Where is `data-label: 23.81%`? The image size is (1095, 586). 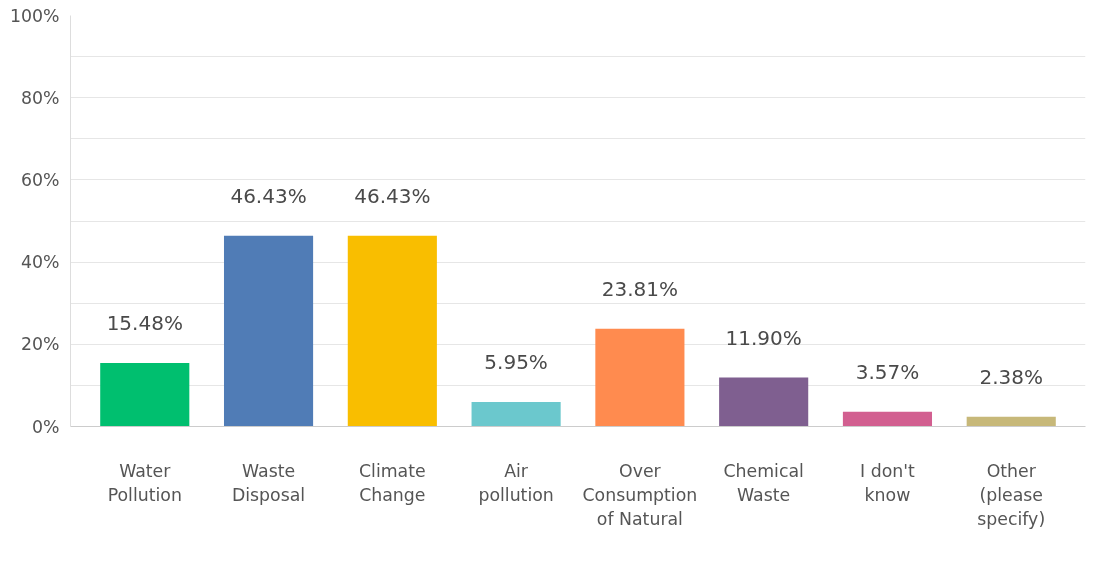
data-label: 23.81% is located at coordinates (640, 288).